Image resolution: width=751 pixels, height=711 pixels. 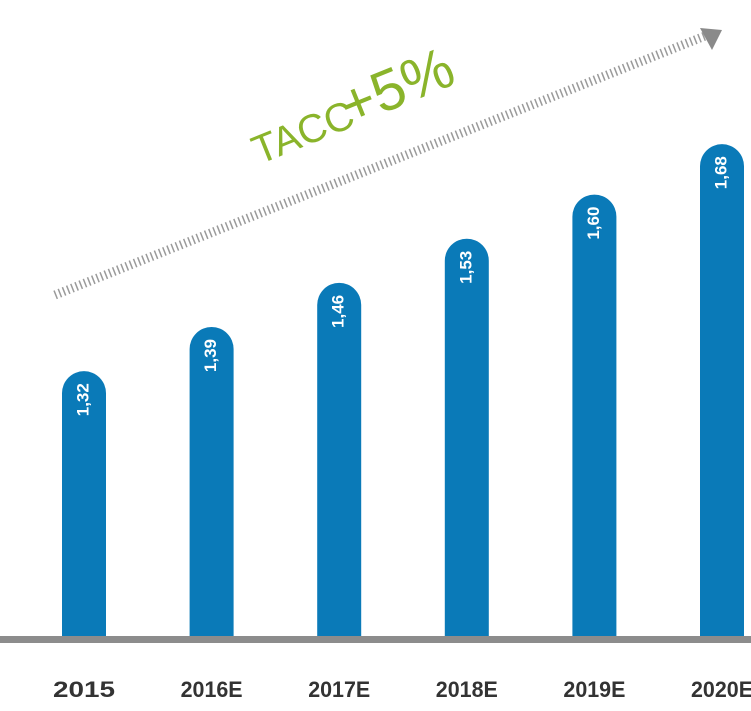 What do you see at coordinates (212, 689) in the screenshot?
I see `x-tick-label: 2016E` at bounding box center [212, 689].